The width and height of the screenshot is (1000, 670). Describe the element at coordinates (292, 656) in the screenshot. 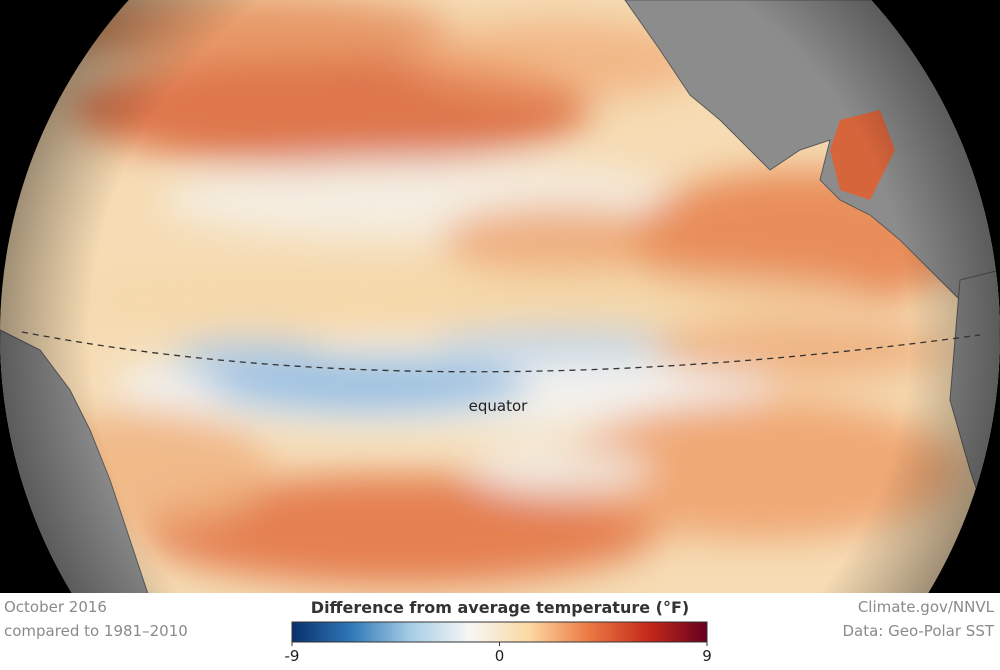

I see `colorbar-tick-label: -9` at that location.